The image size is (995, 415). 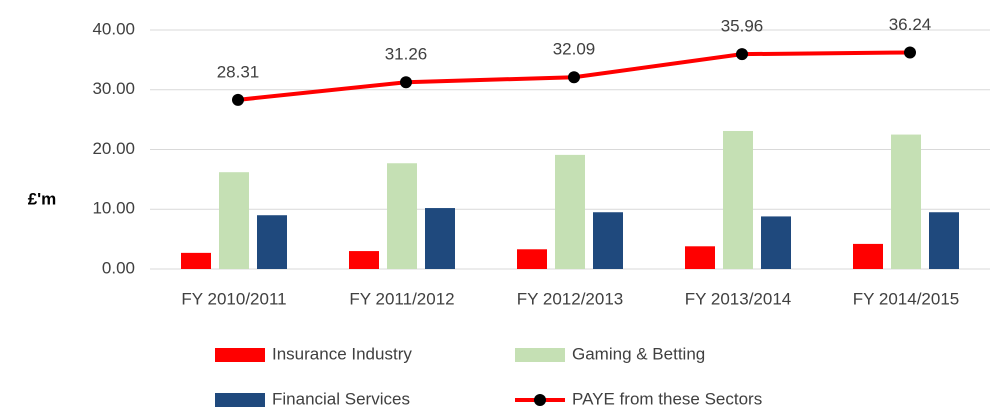 What do you see at coordinates (667, 398) in the screenshot?
I see `legend-label: PAYE from these Sectors` at bounding box center [667, 398].